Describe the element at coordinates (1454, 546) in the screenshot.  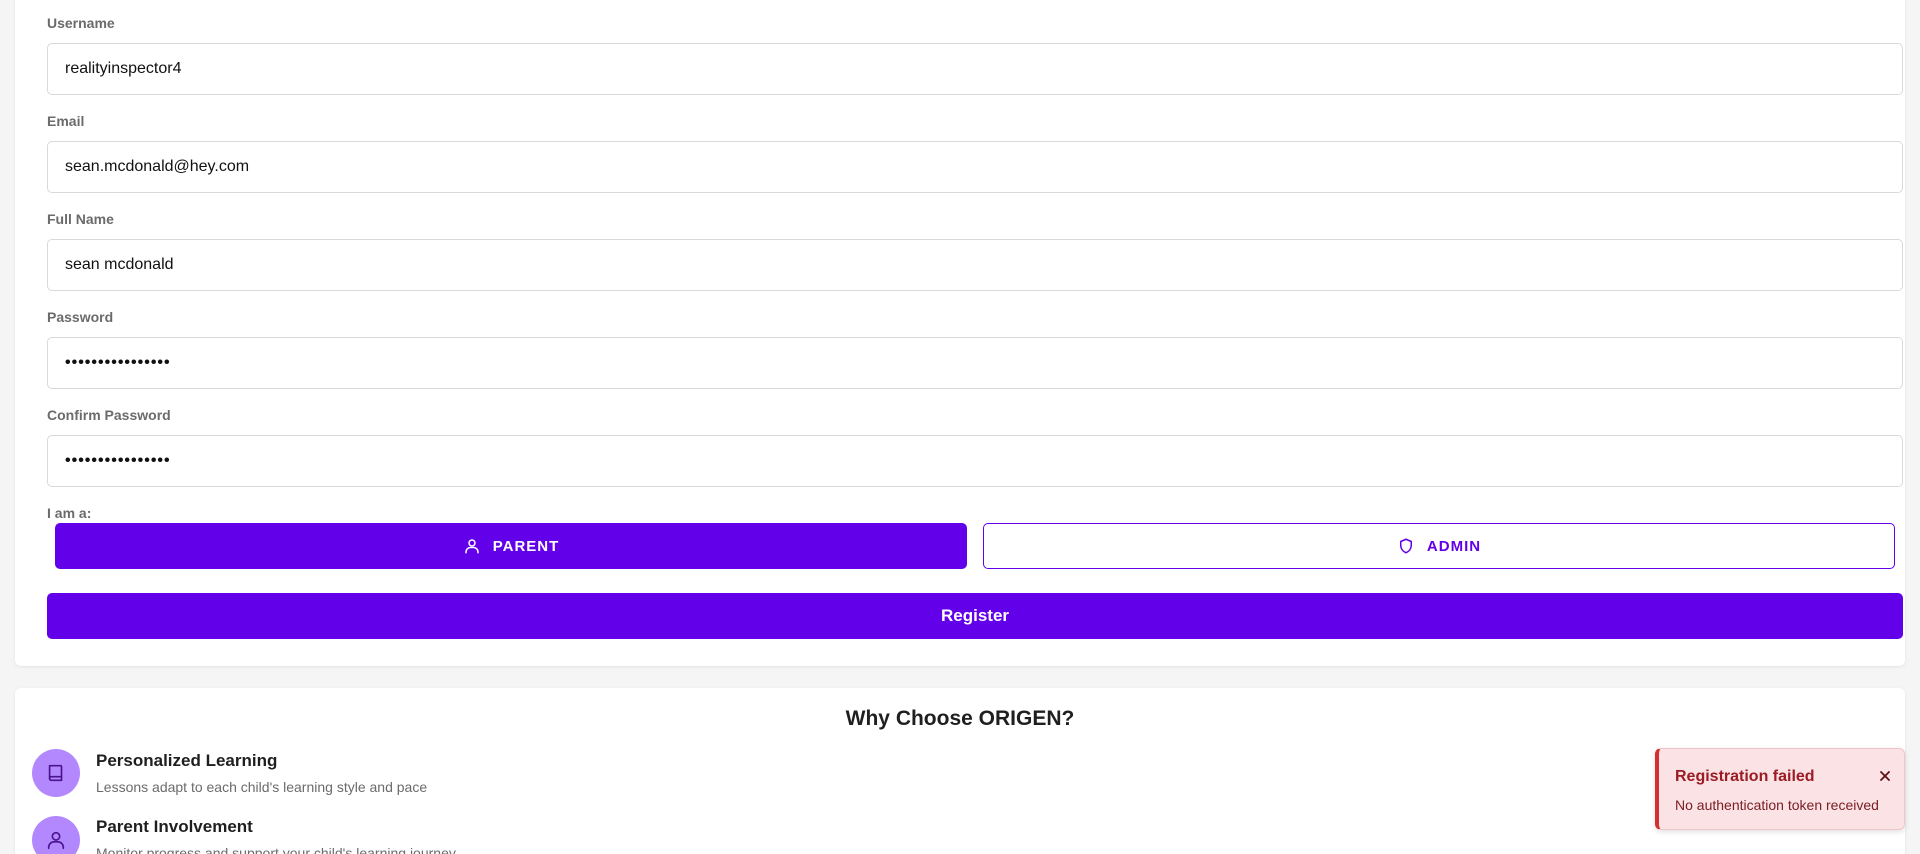
I see `role-admin-label: ADMIN` at that location.